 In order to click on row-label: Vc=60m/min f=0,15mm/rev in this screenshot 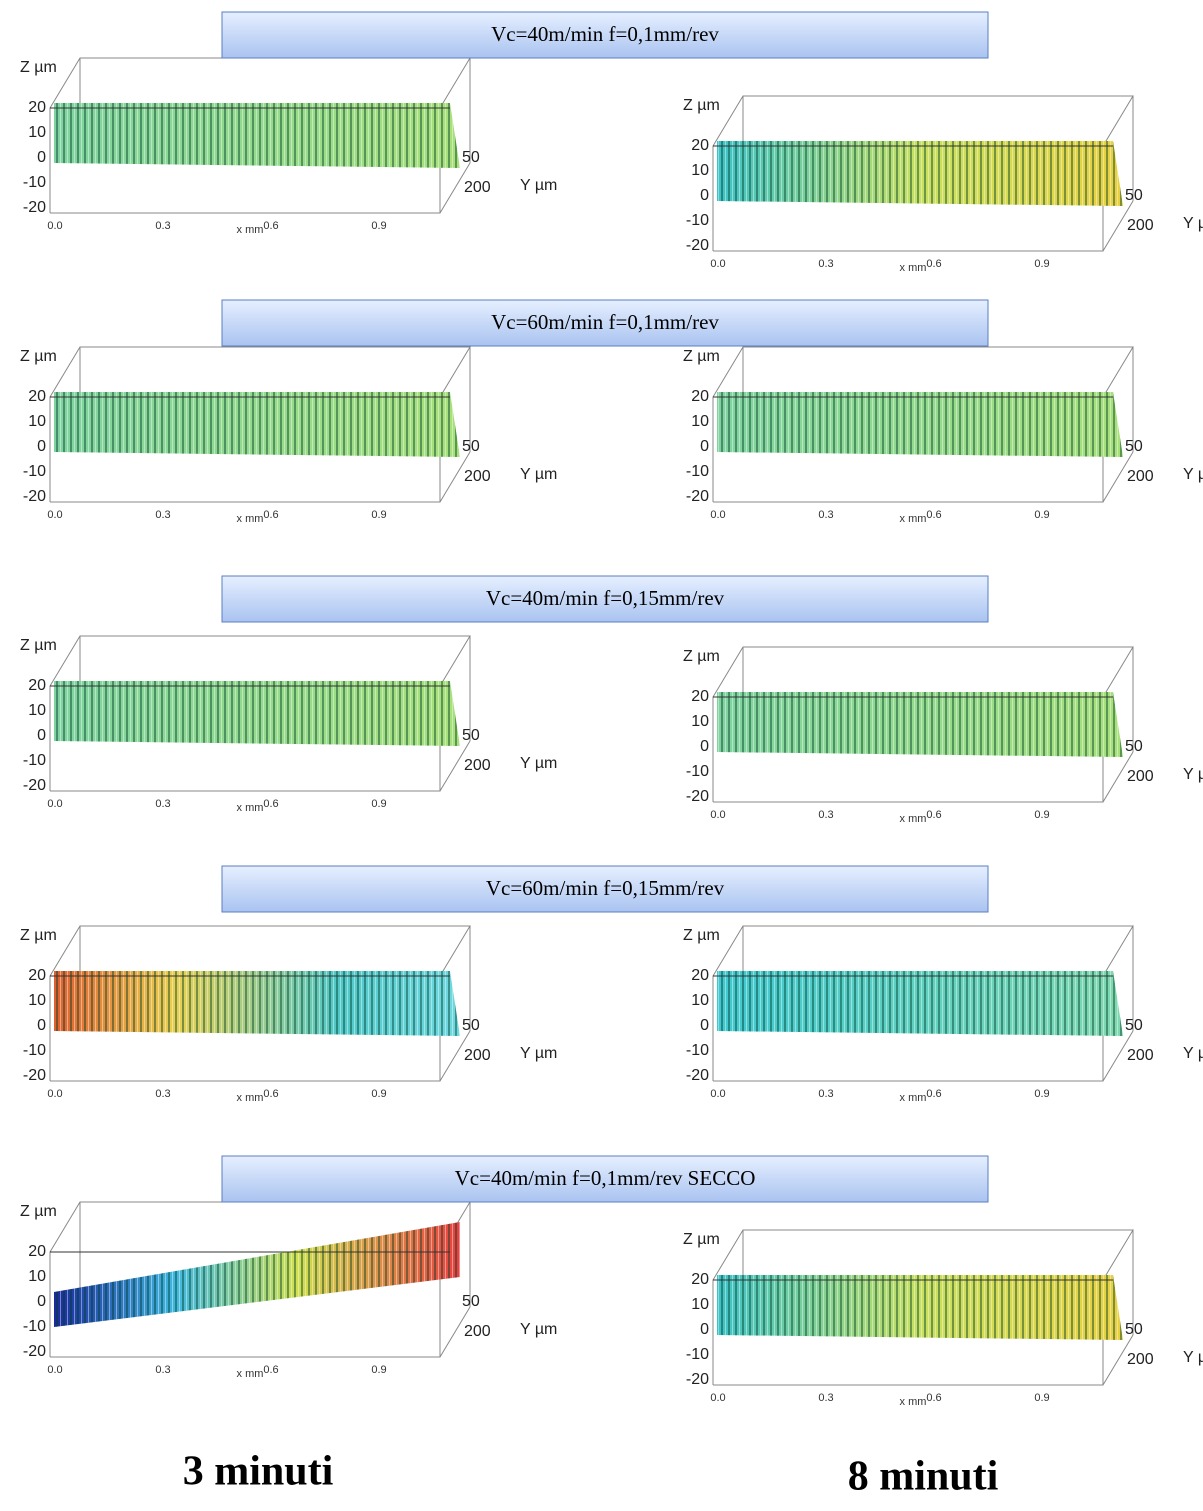, I will do `click(605, 888)`.